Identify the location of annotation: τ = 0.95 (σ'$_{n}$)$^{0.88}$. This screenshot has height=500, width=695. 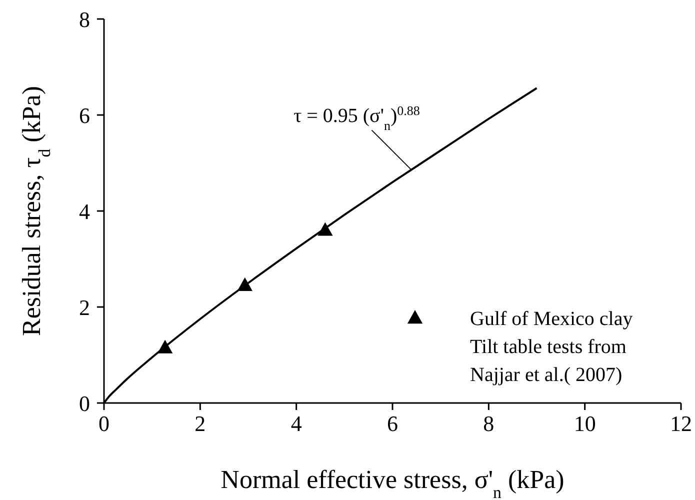
(357, 117).